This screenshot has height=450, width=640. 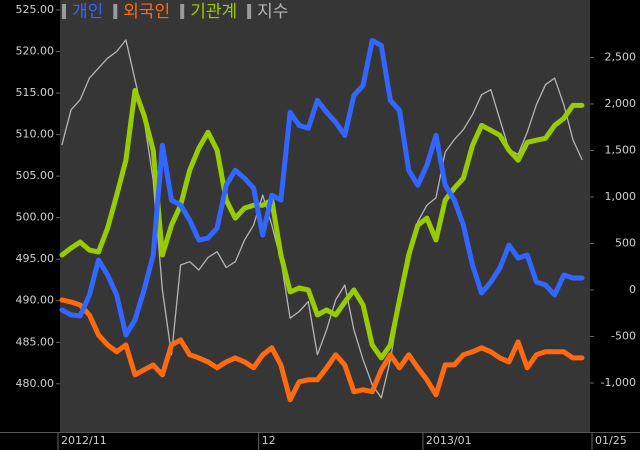 What do you see at coordinates (272, 12) in the screenshot?
I see `legend-label: 지수` at bounding box center [272, 12].